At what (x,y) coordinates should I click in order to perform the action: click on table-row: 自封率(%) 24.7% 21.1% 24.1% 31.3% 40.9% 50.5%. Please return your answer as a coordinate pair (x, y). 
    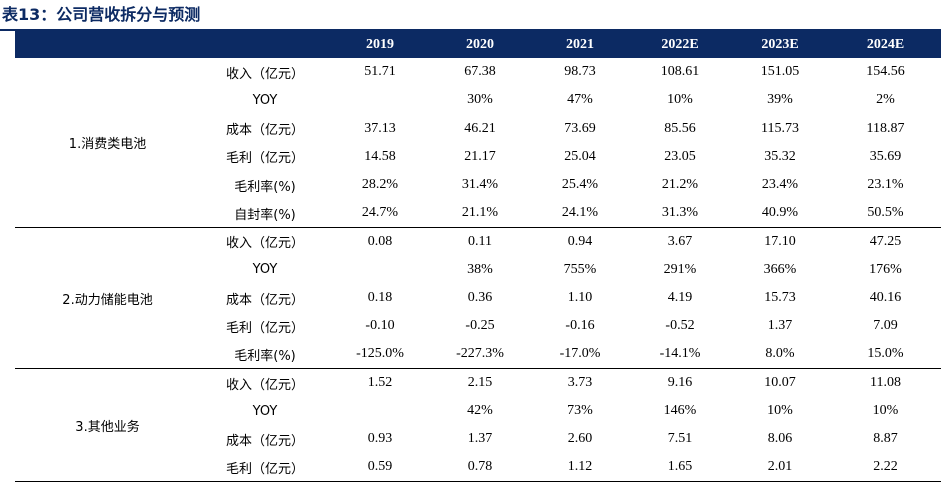
    Looking at the image, I should click on (478, 214).